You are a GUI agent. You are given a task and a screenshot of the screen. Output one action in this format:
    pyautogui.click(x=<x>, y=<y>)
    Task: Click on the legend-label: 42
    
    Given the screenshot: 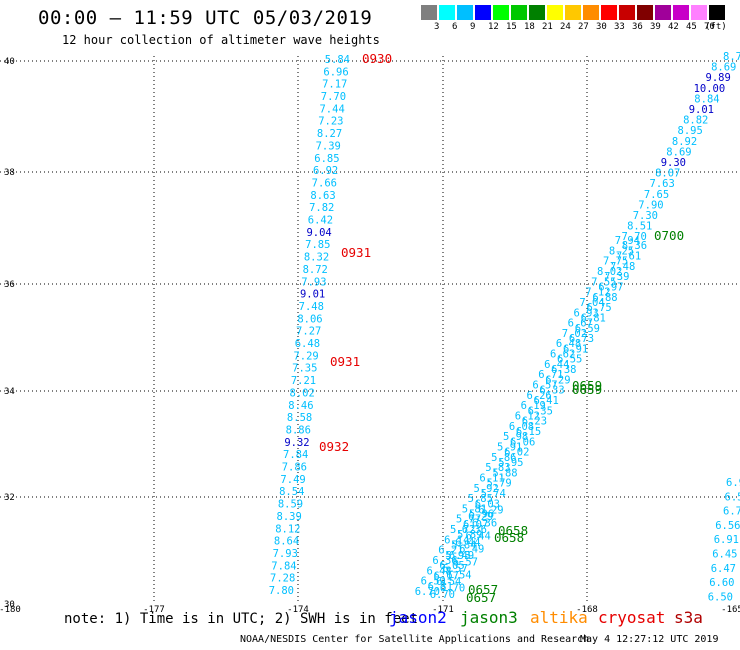 What is the action you would take?
    pyautogui.click(x=673, y=27)
    